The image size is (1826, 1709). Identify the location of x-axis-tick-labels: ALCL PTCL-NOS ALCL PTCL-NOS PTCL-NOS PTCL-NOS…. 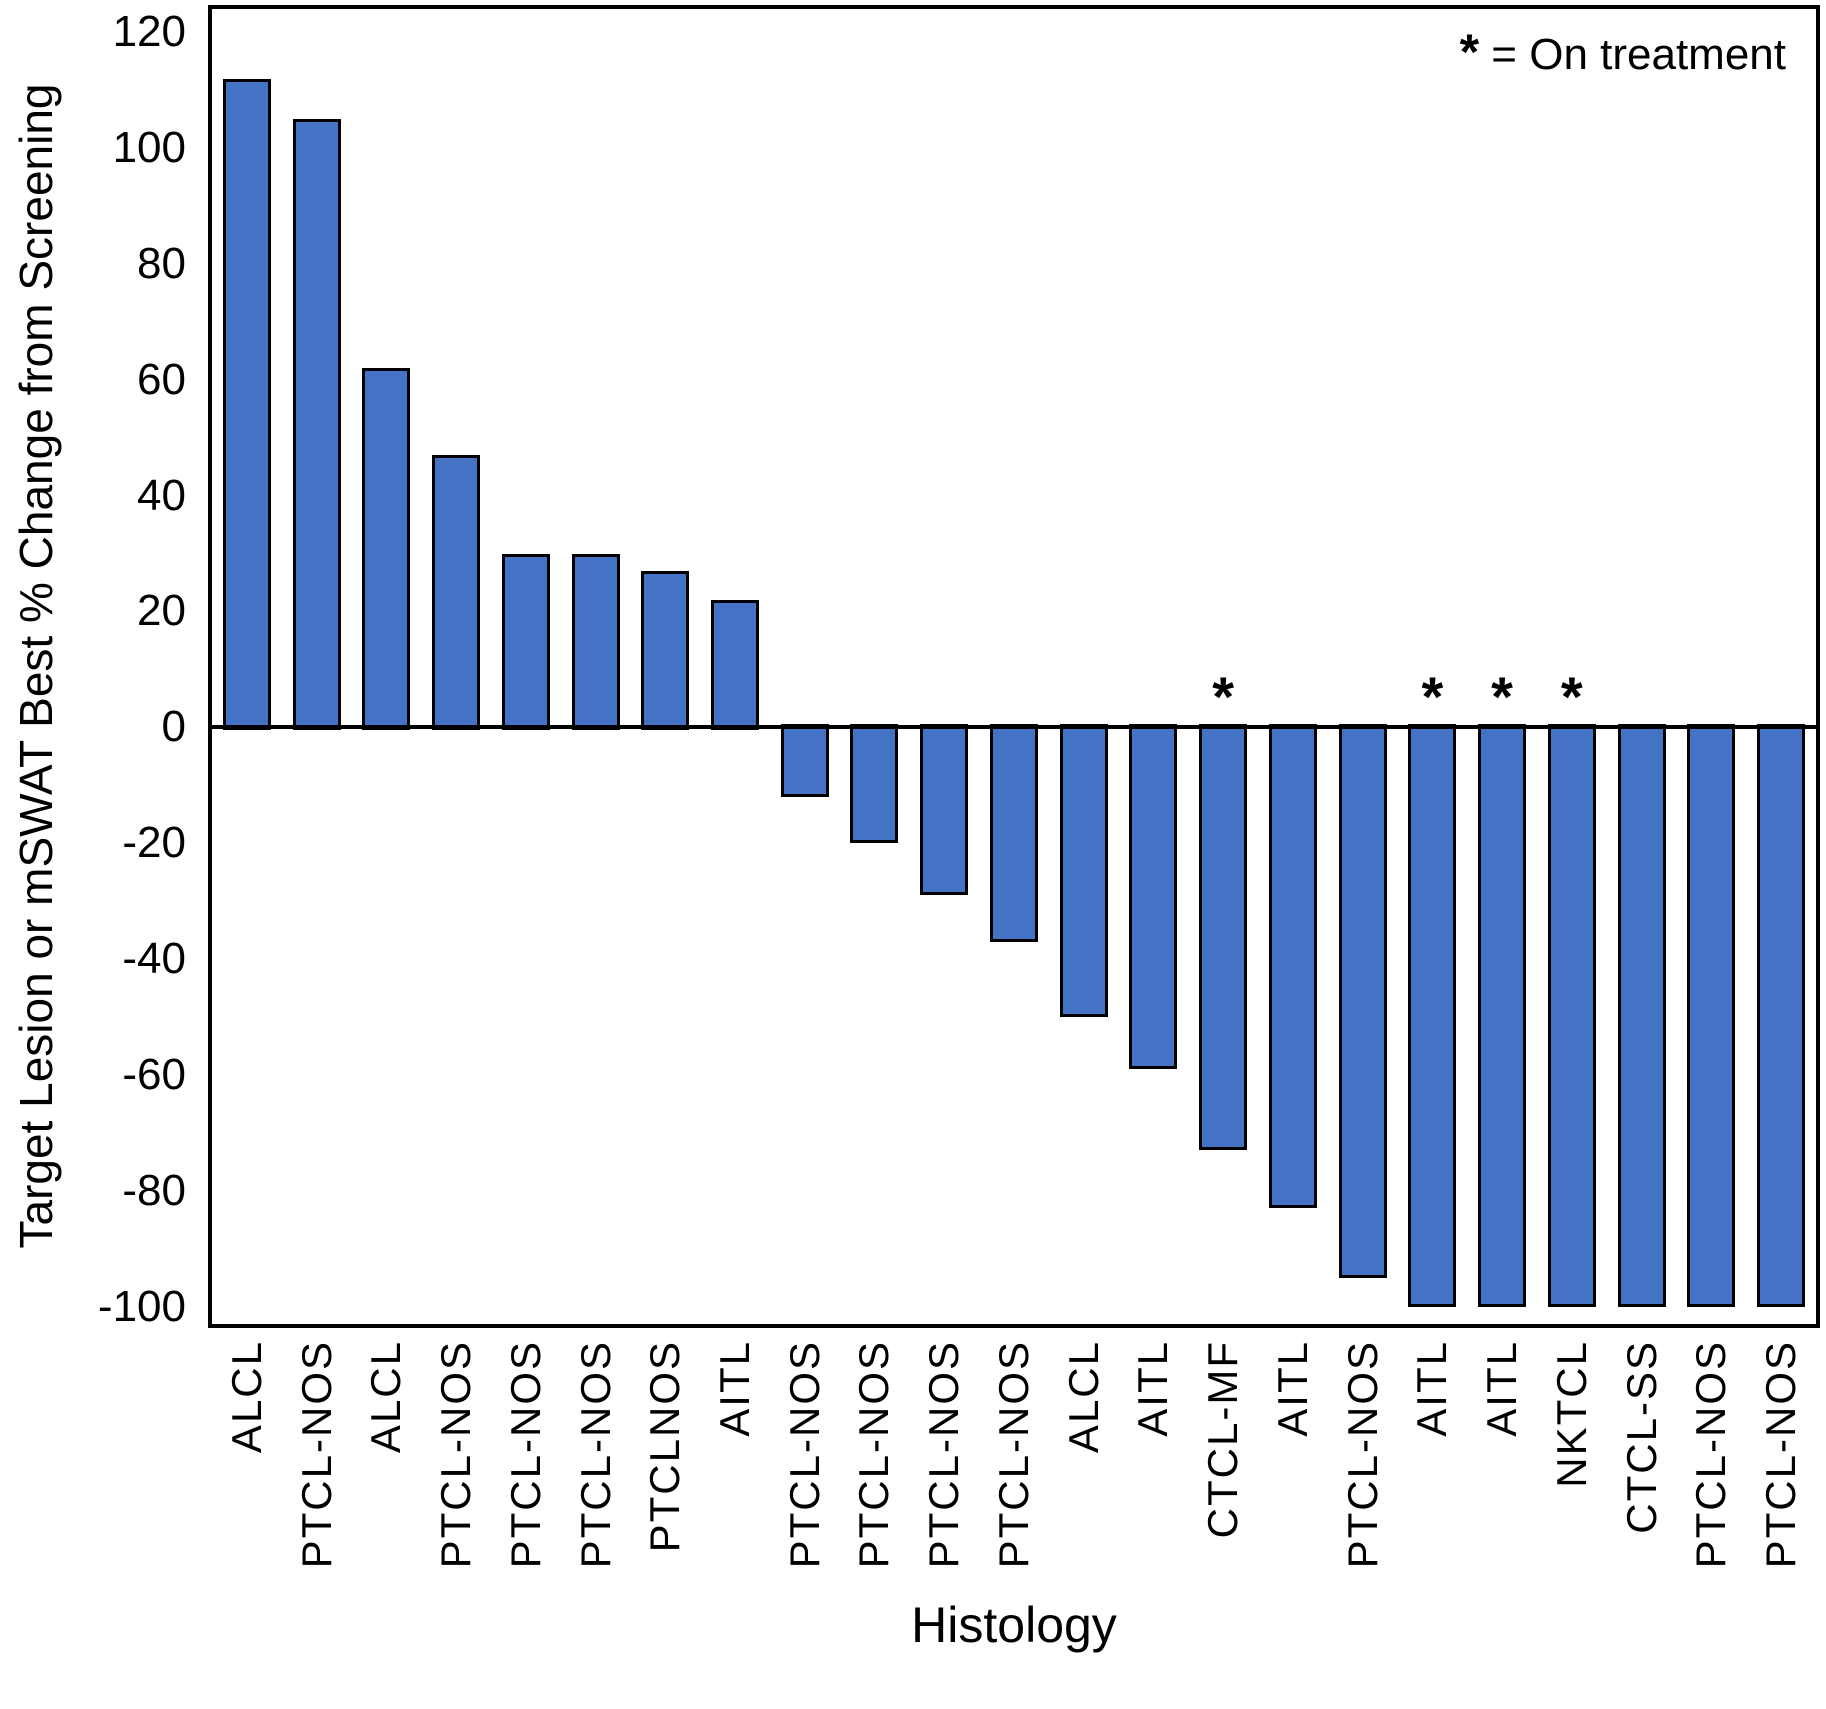
(1014, 1454).